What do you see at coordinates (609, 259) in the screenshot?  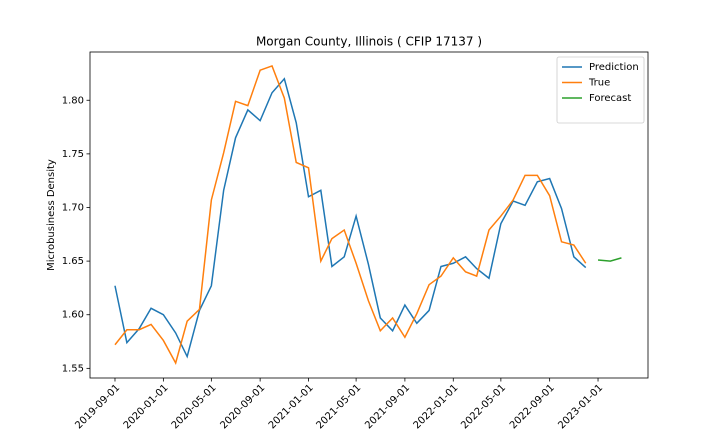 I see `series-line` at bounding box center [609, 259].